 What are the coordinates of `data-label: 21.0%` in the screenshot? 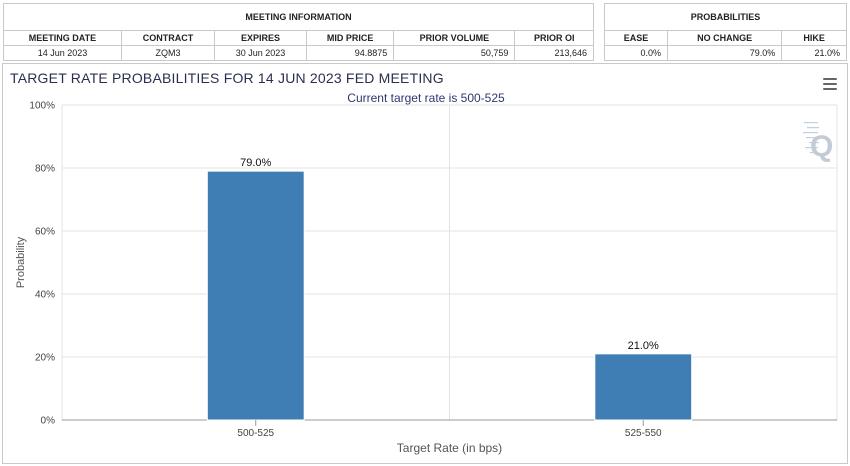 It's located at (643, 346).